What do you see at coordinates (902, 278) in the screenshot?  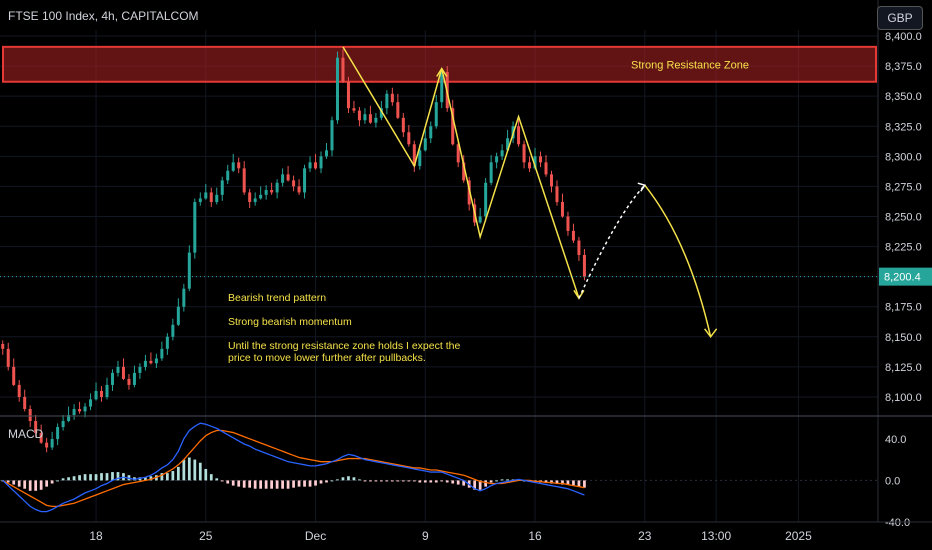 I see `last-price-label: 8,200.4` at bounding box center [902, 278].